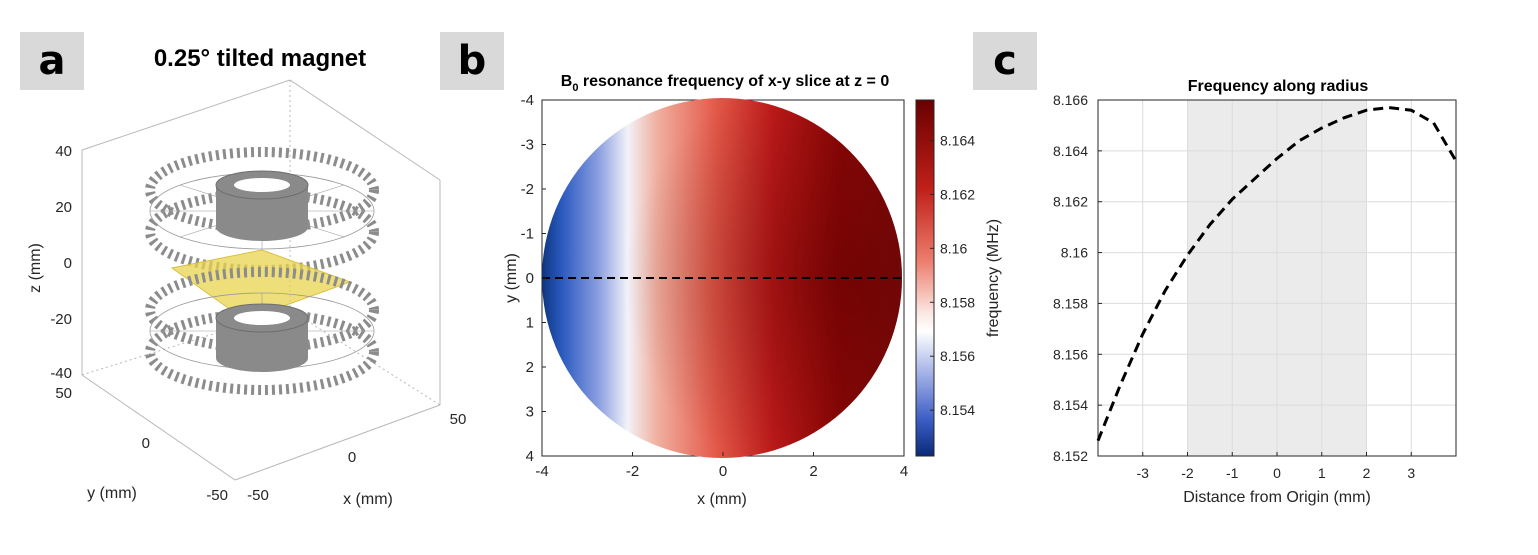 The width and height of the screenshot is (1538, 555). What do you see at coordinates (52, 61) in the screenshot?
I see `panel-label-a: a` at bounding box center [52, 61].